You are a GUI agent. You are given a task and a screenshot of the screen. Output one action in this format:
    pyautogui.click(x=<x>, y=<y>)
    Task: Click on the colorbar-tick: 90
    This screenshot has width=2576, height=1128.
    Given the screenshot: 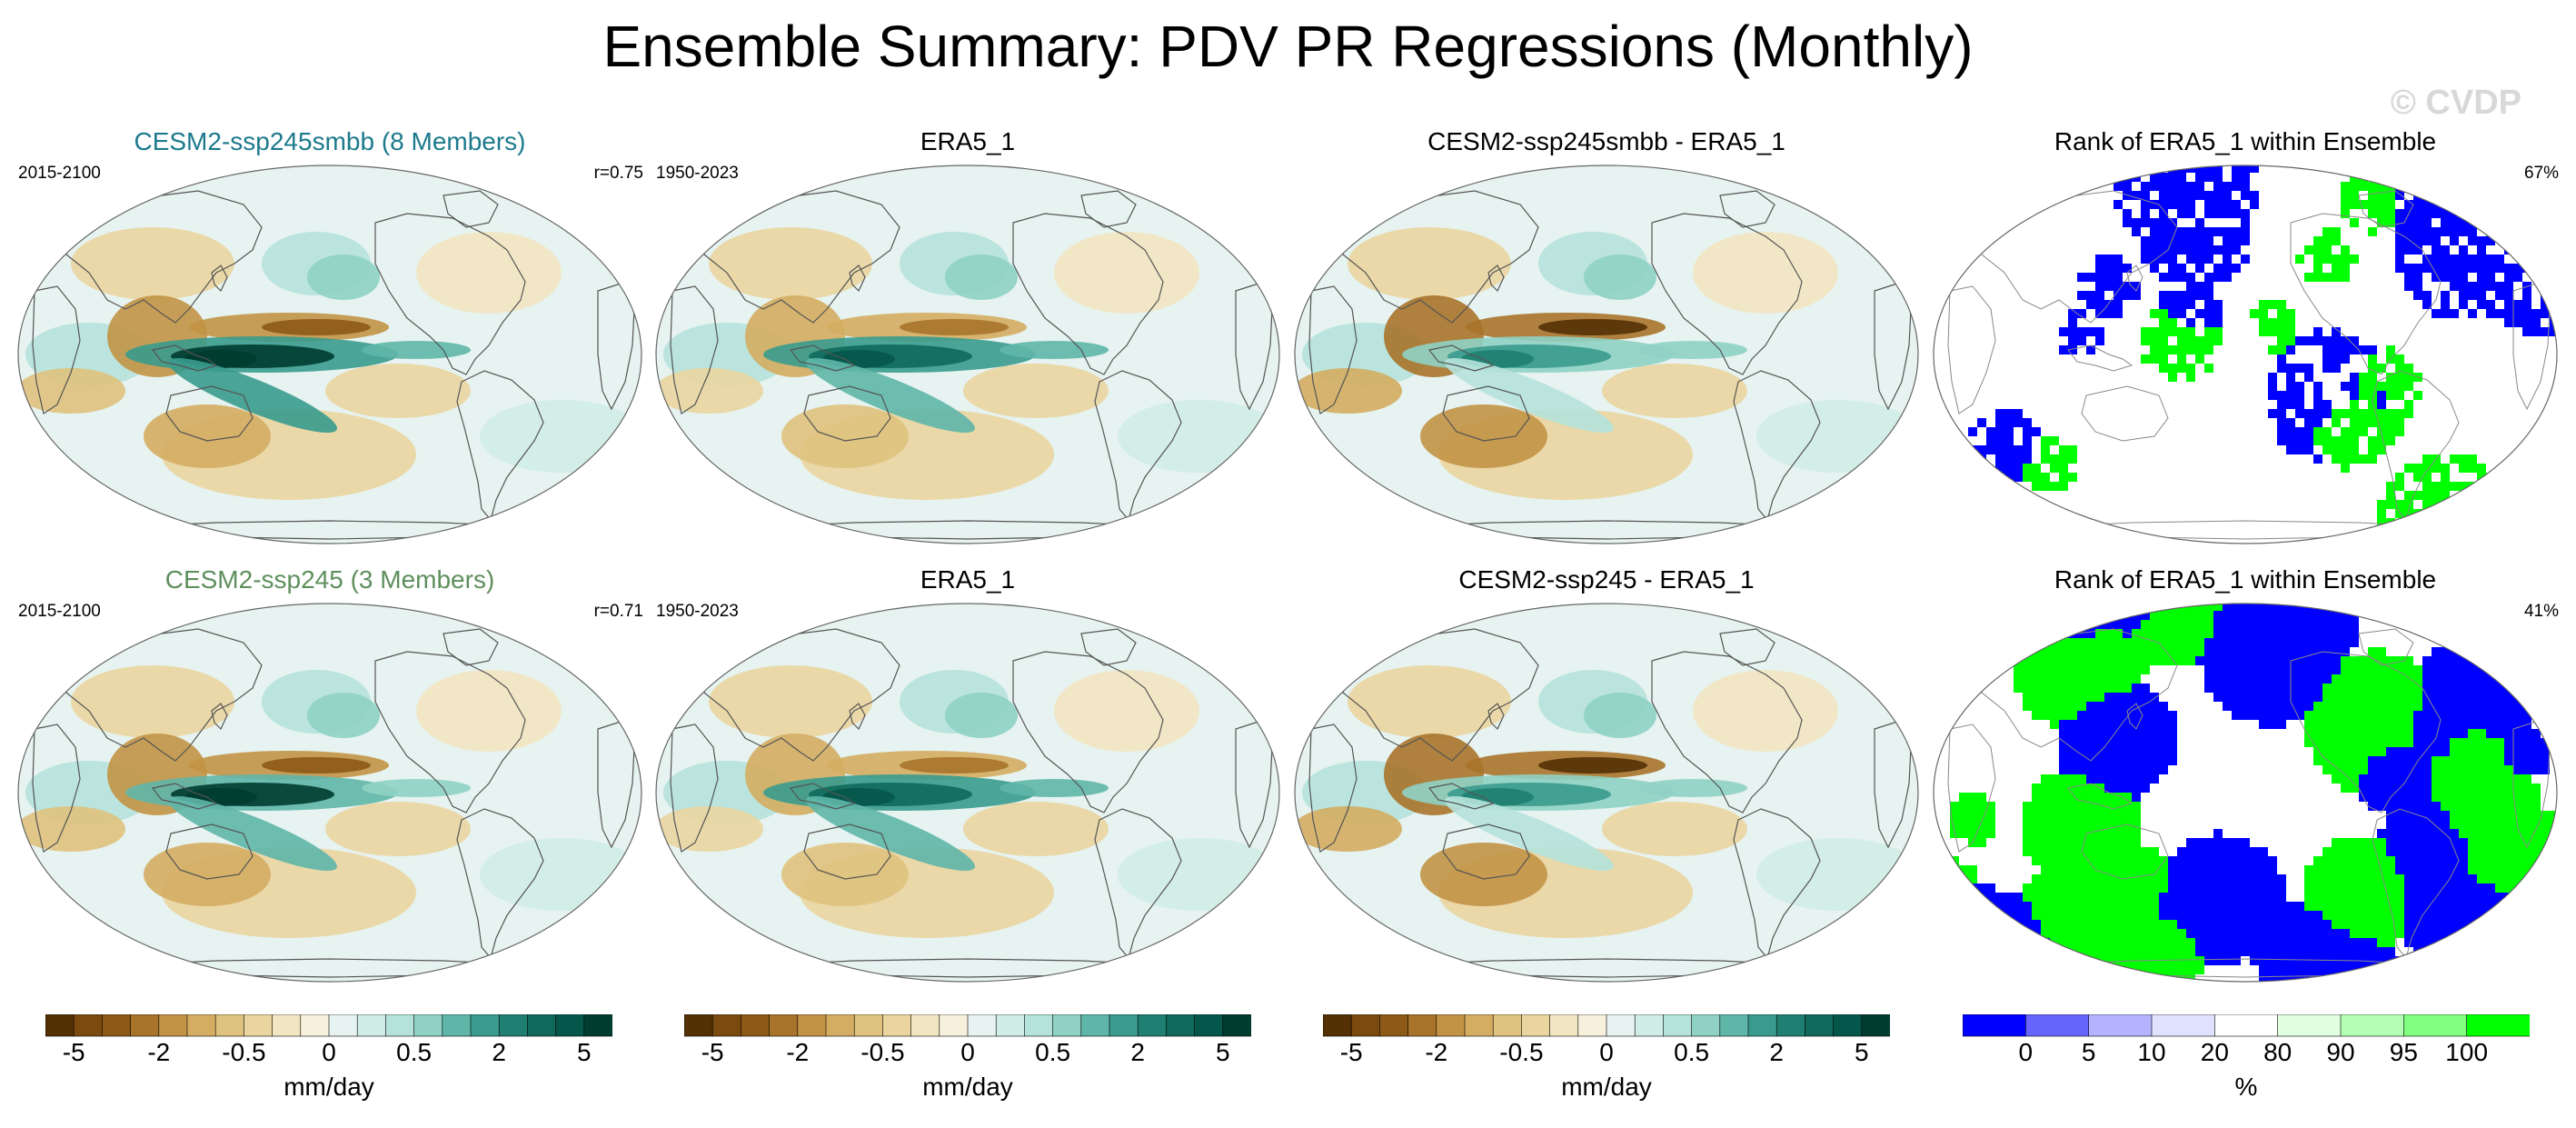 What is the action you would take?
    pyautogui.click(x=2341, y=1052)
    